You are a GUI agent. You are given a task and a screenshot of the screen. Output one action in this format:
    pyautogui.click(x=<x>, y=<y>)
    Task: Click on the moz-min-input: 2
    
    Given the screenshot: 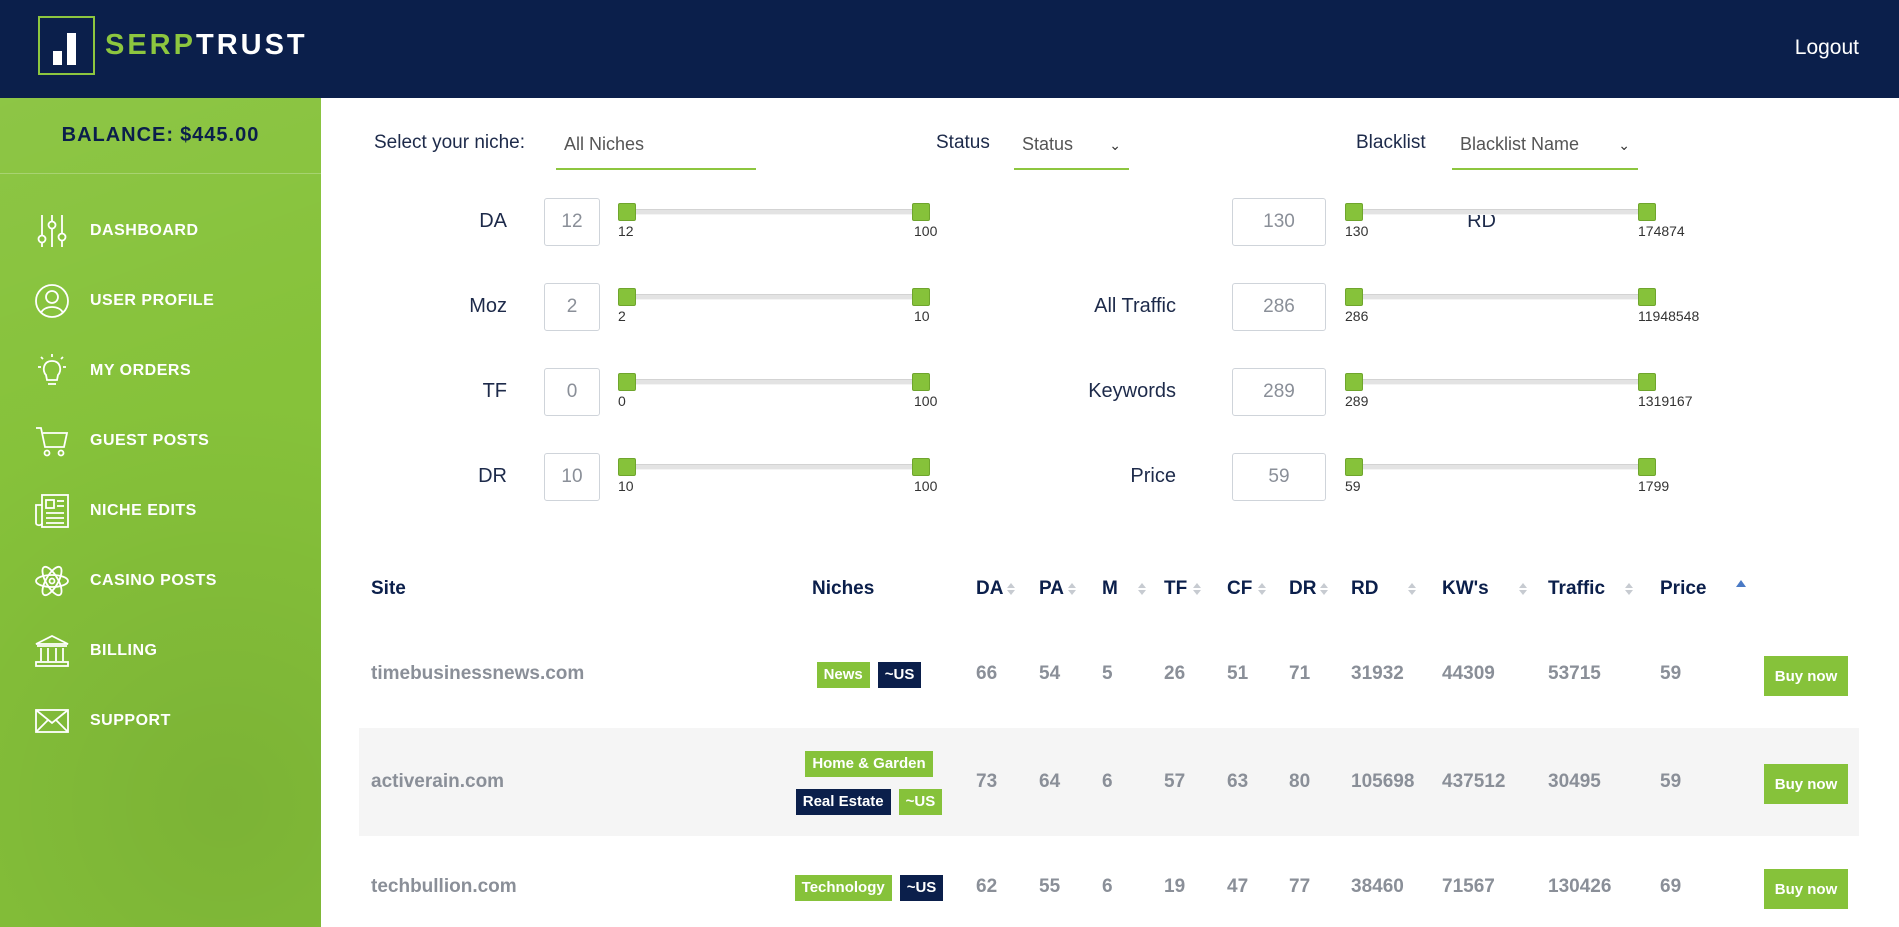 What is the action you would take?
    pyautogui.click(x=572, y=307)
    